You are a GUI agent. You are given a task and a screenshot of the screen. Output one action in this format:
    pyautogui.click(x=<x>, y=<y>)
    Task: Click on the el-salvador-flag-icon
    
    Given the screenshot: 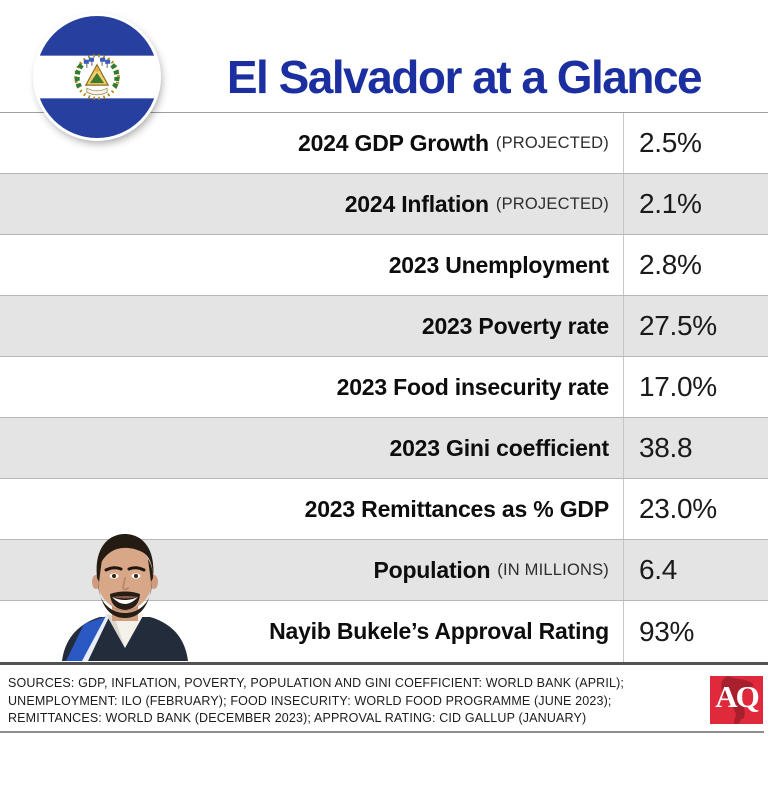 What is the action you would take?
    pyautogui.click(x=97, y=77)
    